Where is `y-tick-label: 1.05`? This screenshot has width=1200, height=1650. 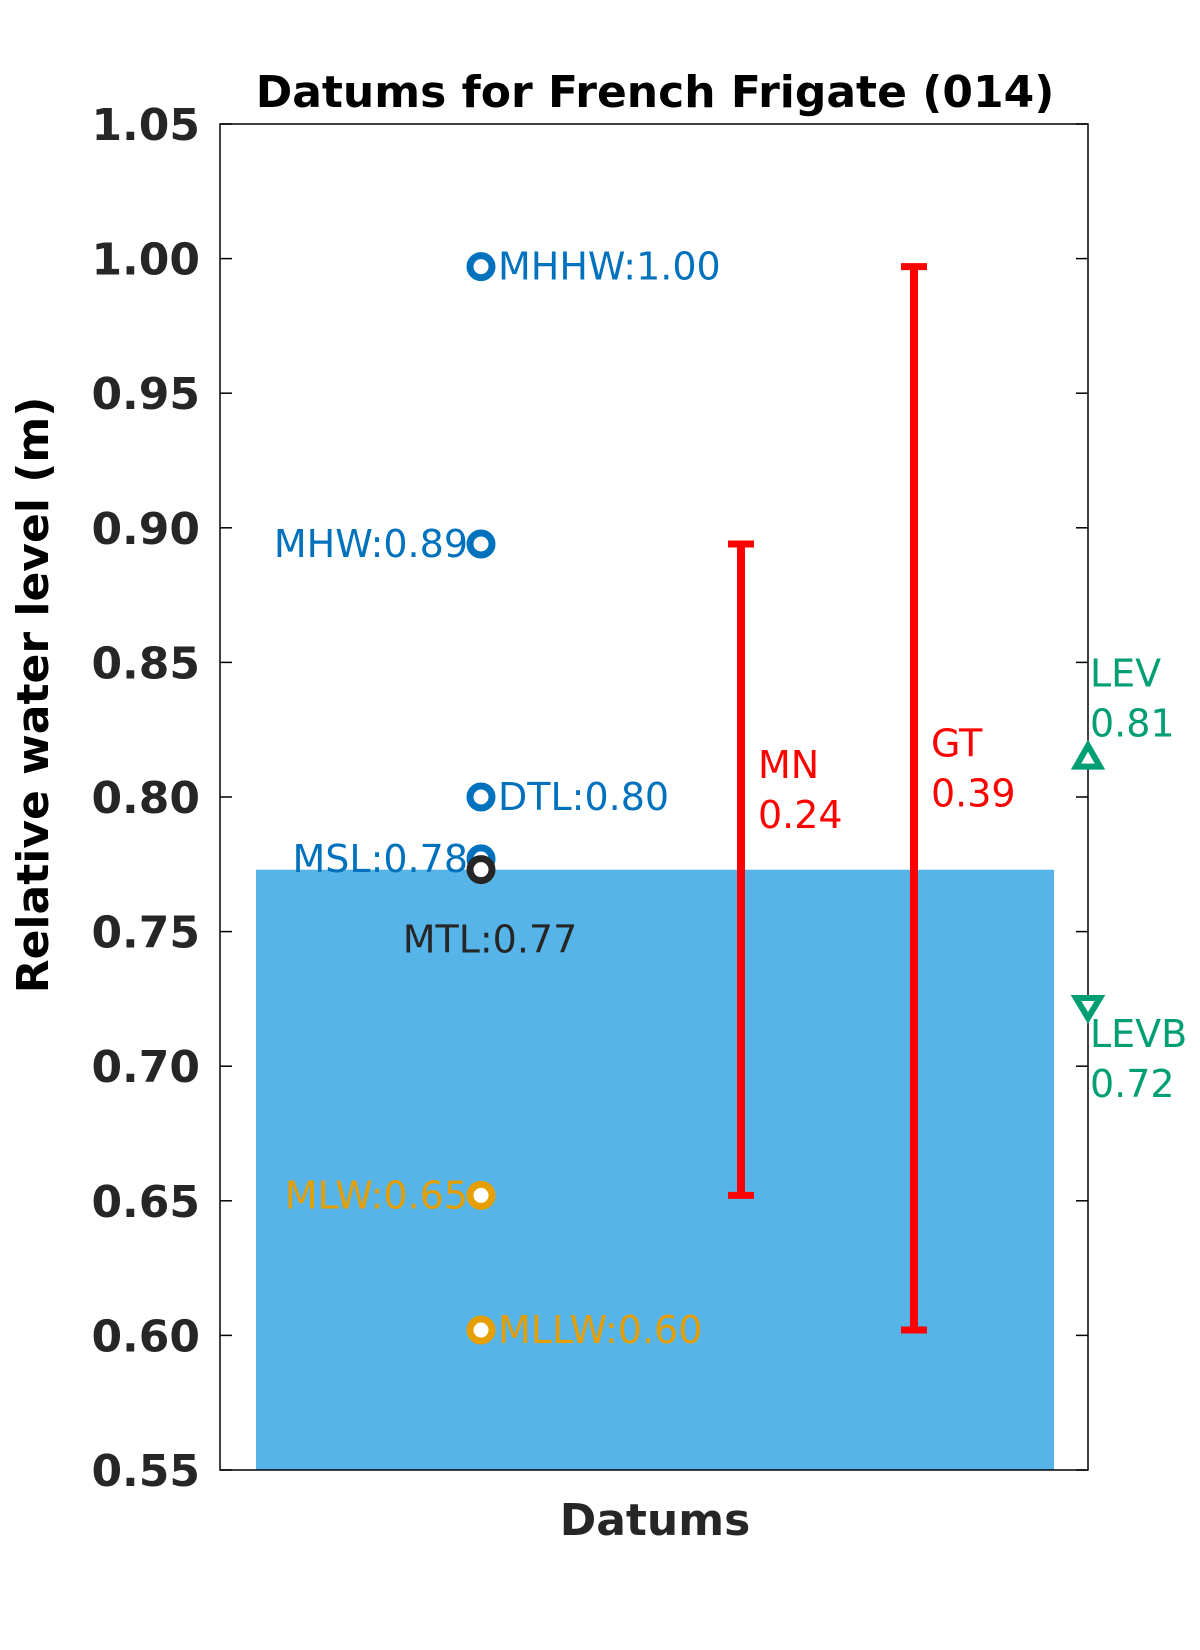
y-tick-label: 1.05 is located at coordinates (145, 125).